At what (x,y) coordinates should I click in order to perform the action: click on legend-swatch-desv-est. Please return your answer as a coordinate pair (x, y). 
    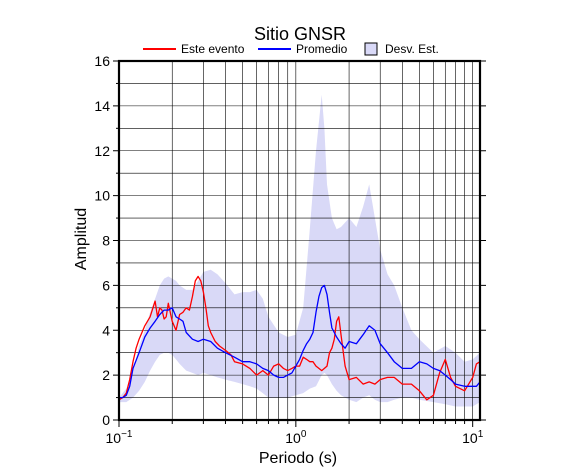
    Looking at the image, I should click on (371, 49).